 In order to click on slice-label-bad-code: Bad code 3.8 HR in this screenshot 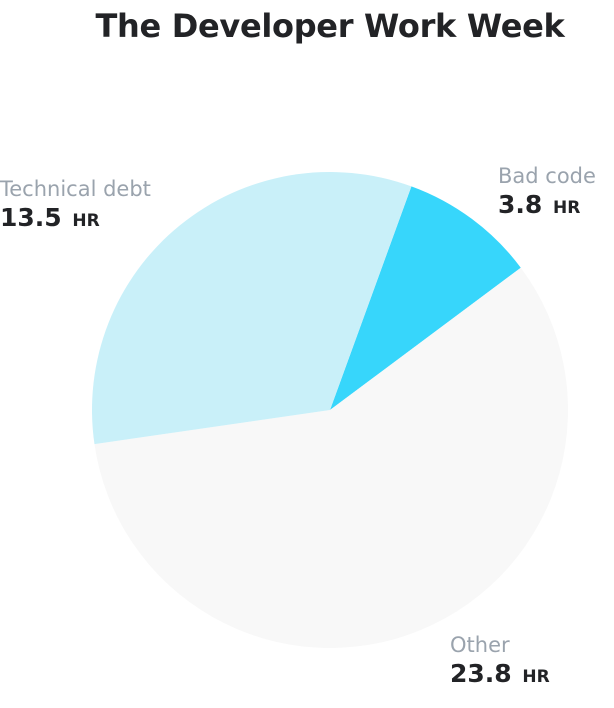, I will do `click(547, 193)`.